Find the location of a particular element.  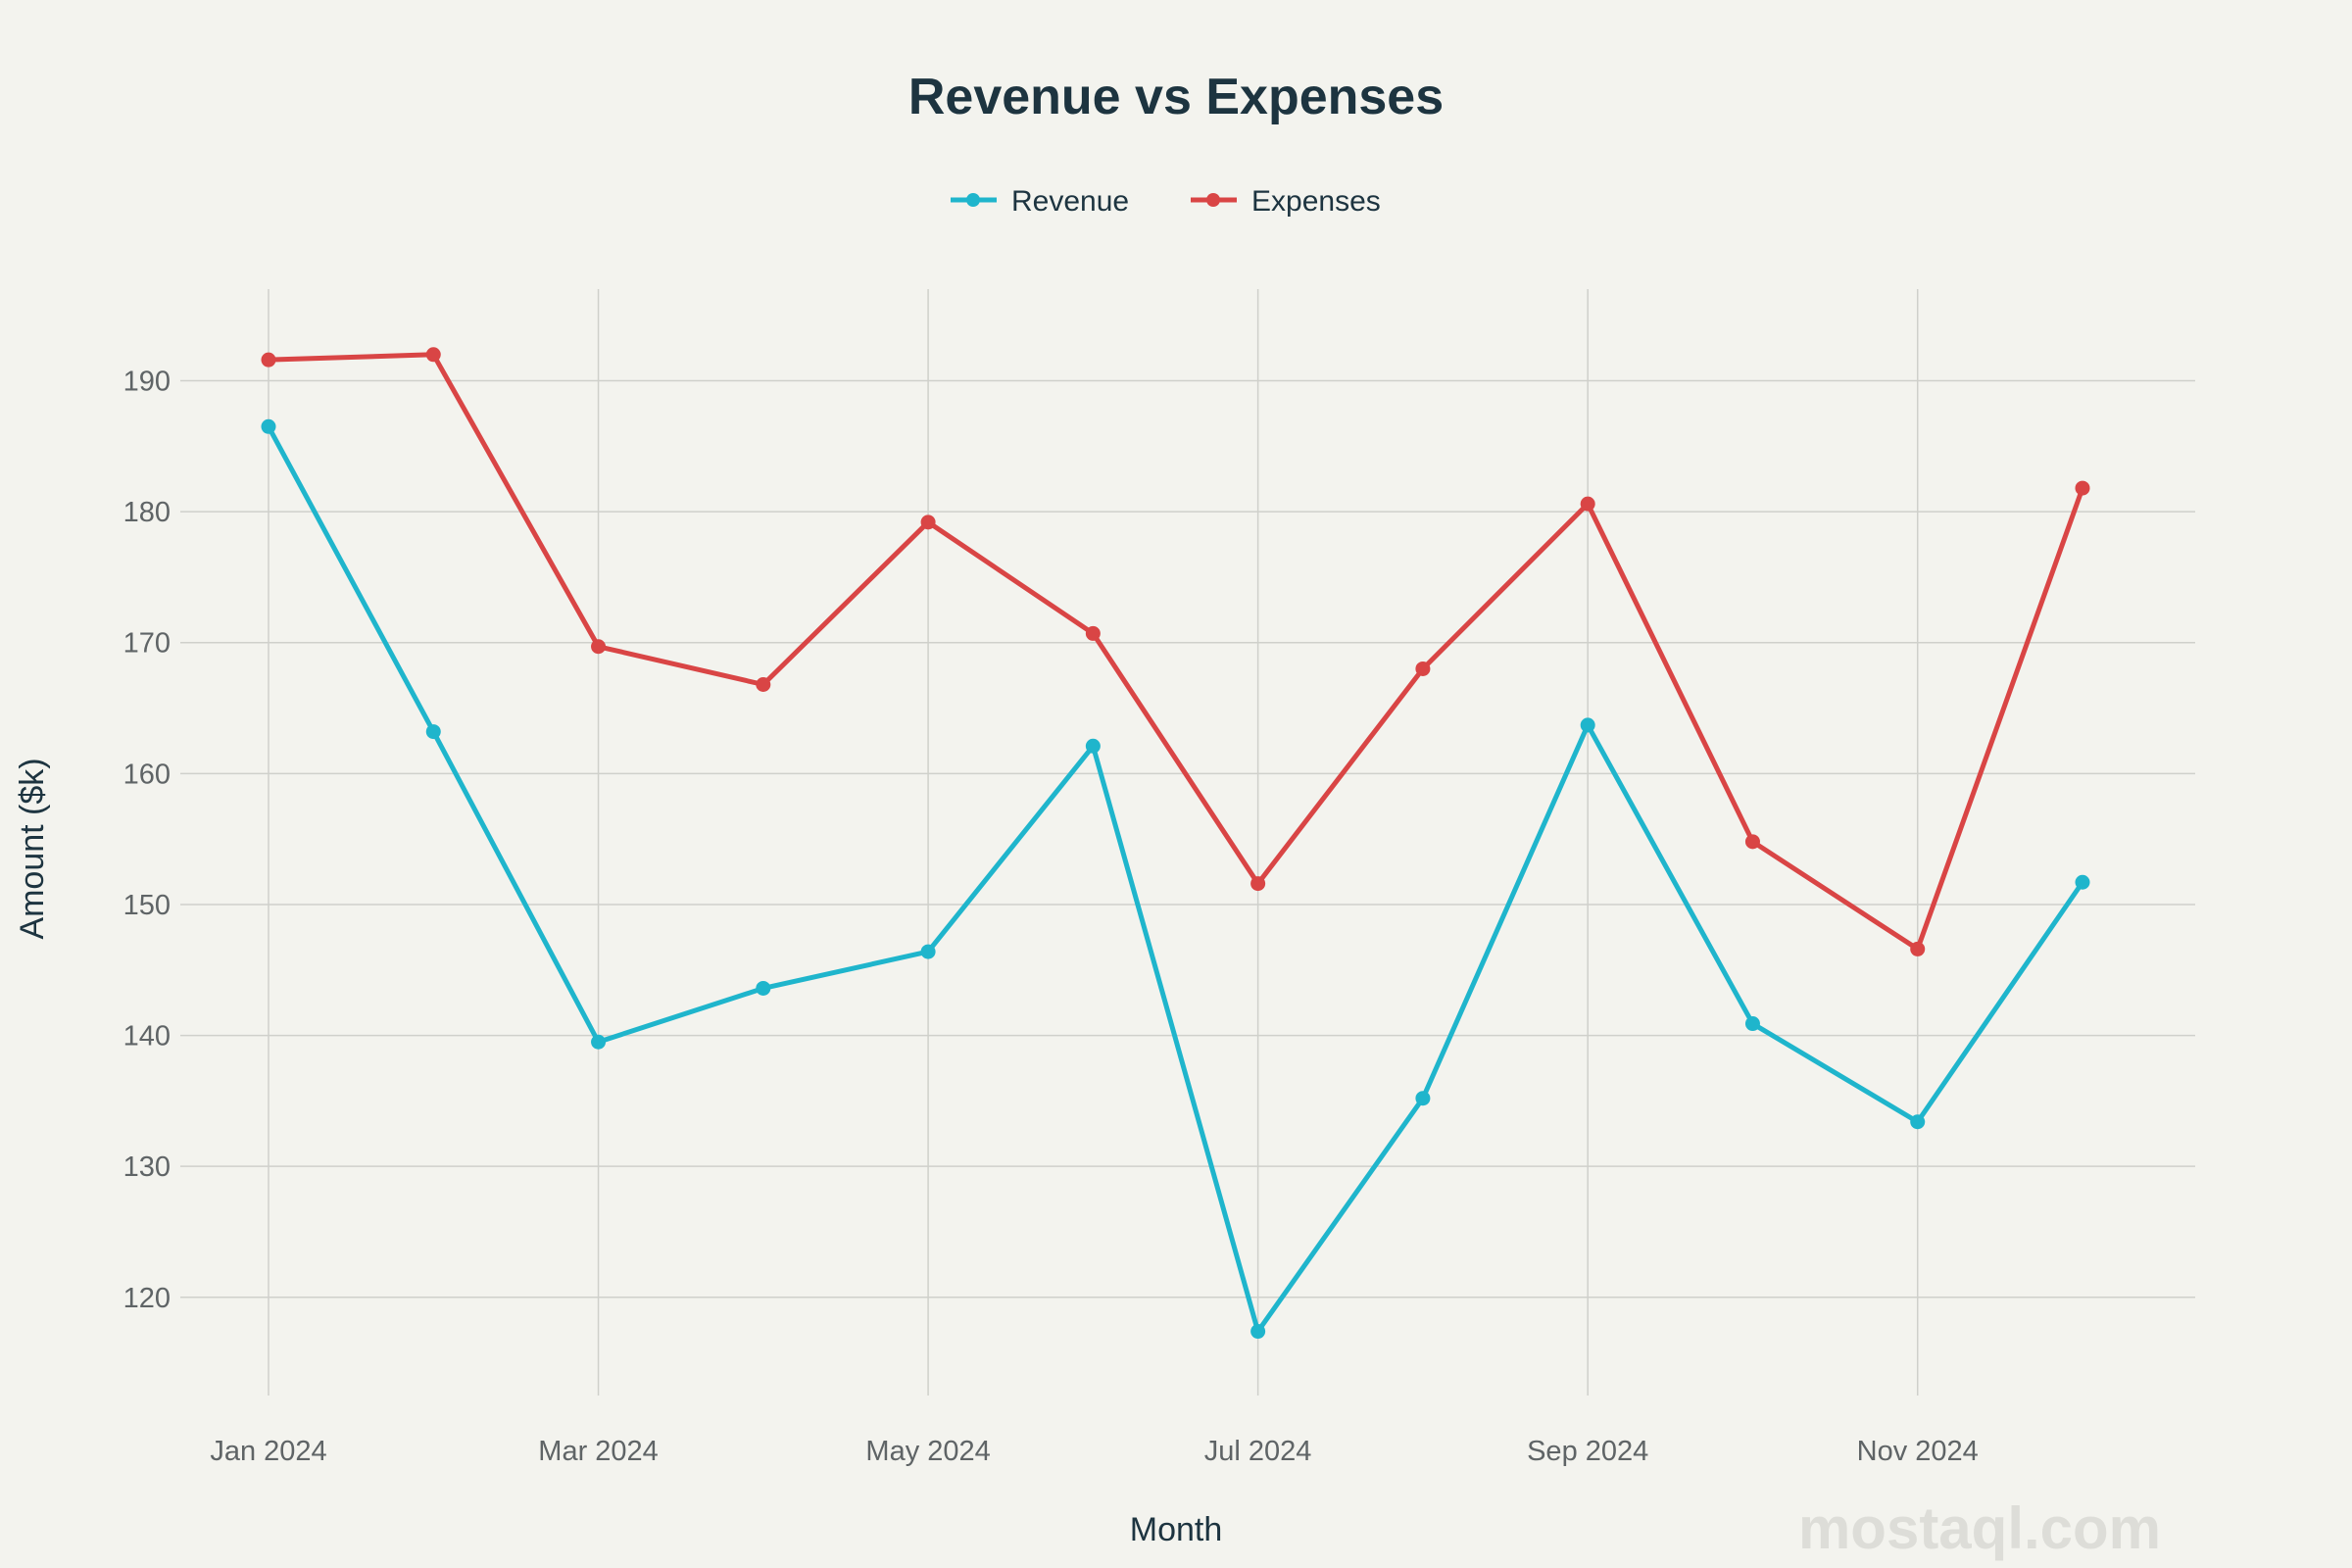

y-tick-label: 120 is located at coordinates (147, 1298).